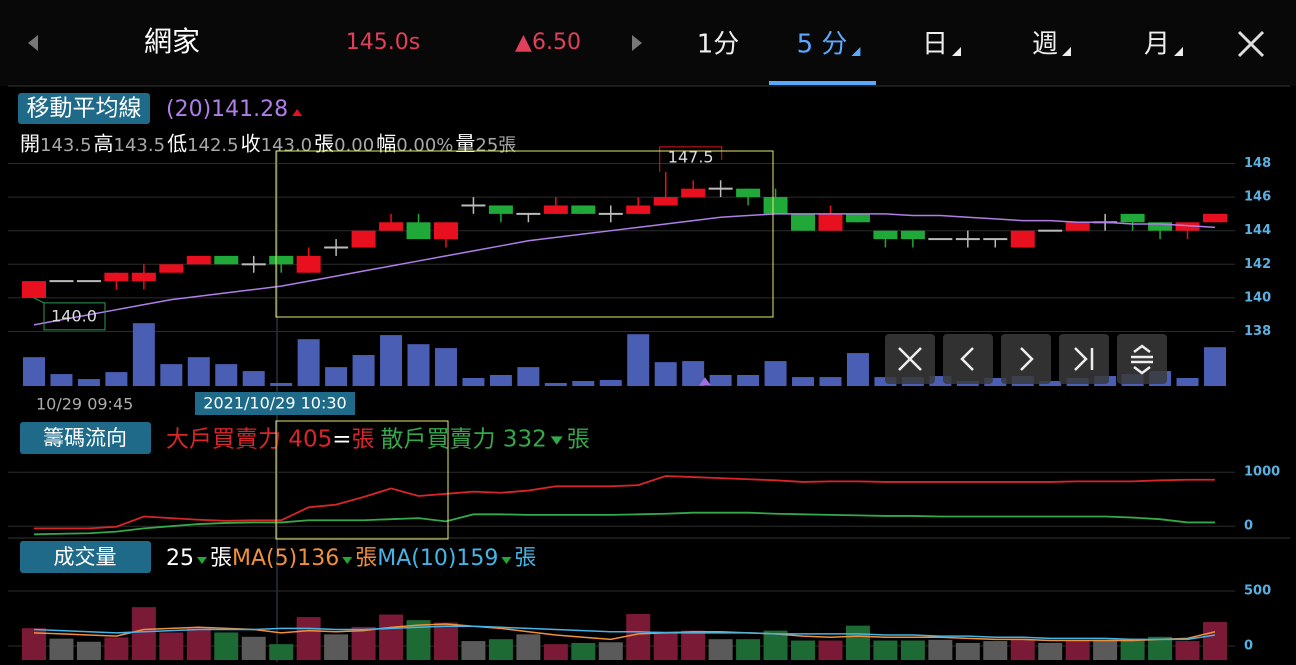 This screenshot has height=665, width=1296. Describe the element at coordinates (1257, 590) in the screenshot. I see `y-tick-label: 500` at that location.